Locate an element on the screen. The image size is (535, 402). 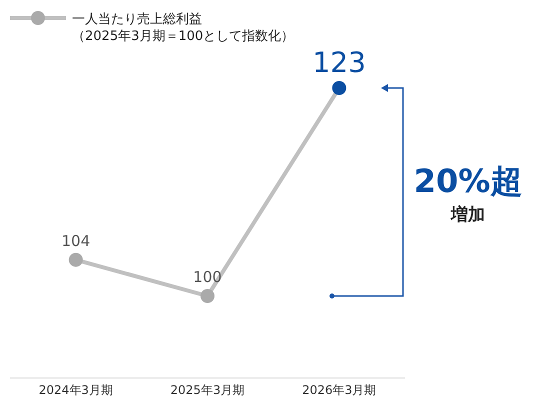
data-label: 100 is located at coordinates (207, 277).